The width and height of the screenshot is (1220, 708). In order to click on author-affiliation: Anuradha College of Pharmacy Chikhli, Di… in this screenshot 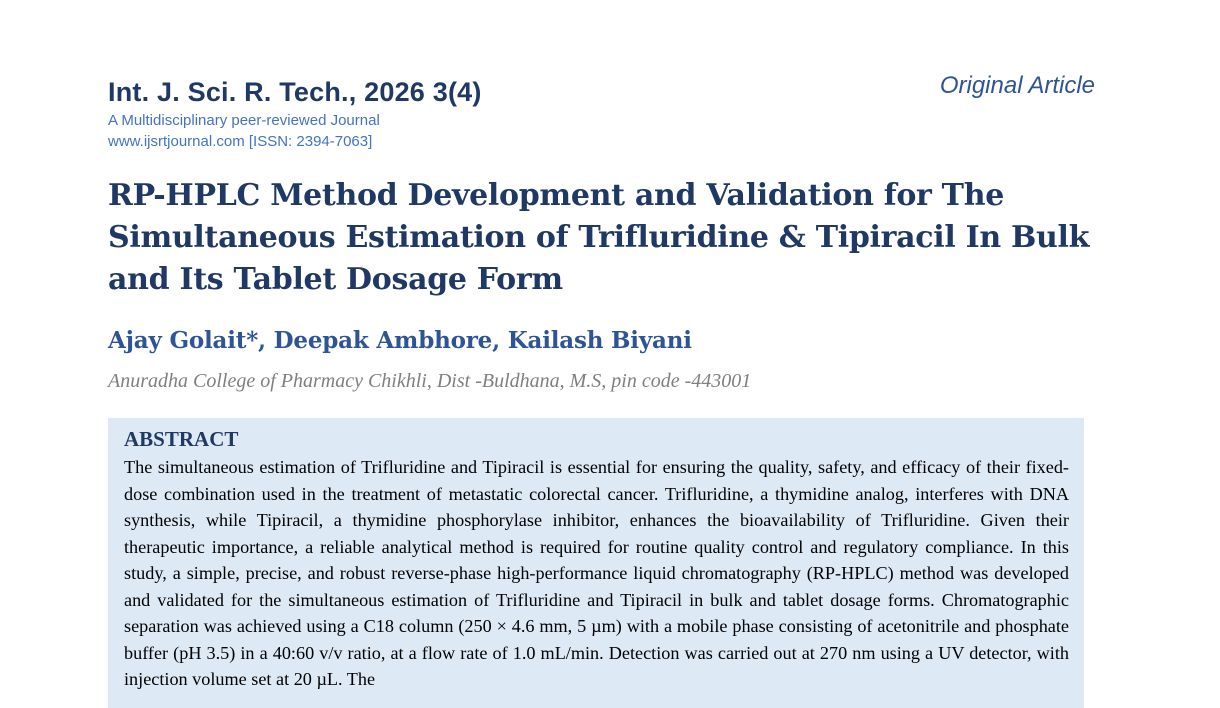, I will do `click(430, 381)`.